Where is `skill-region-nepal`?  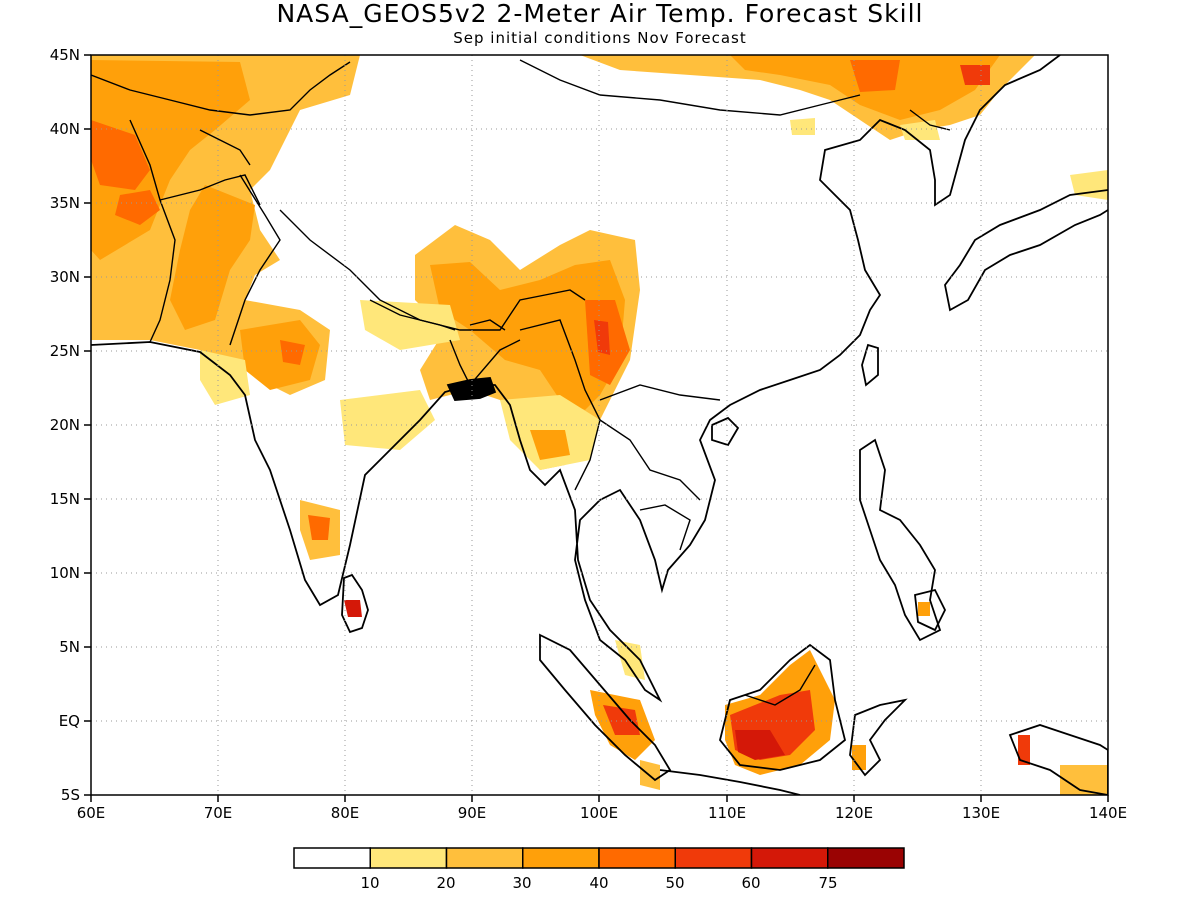
skill-region-nepal is located at coordinates (410, 325).